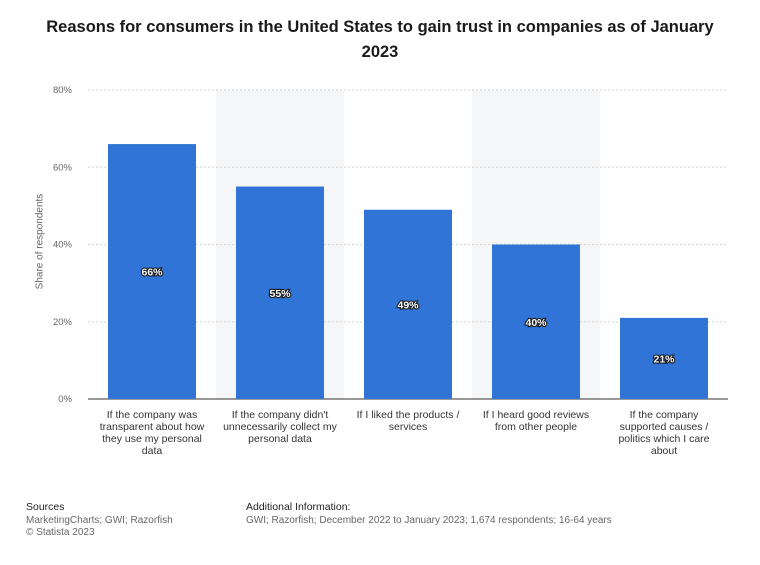  Describe the element at coordinates (298, 507) in the screenshot. I see `additional-info-heading: Additional Information:` at that location.